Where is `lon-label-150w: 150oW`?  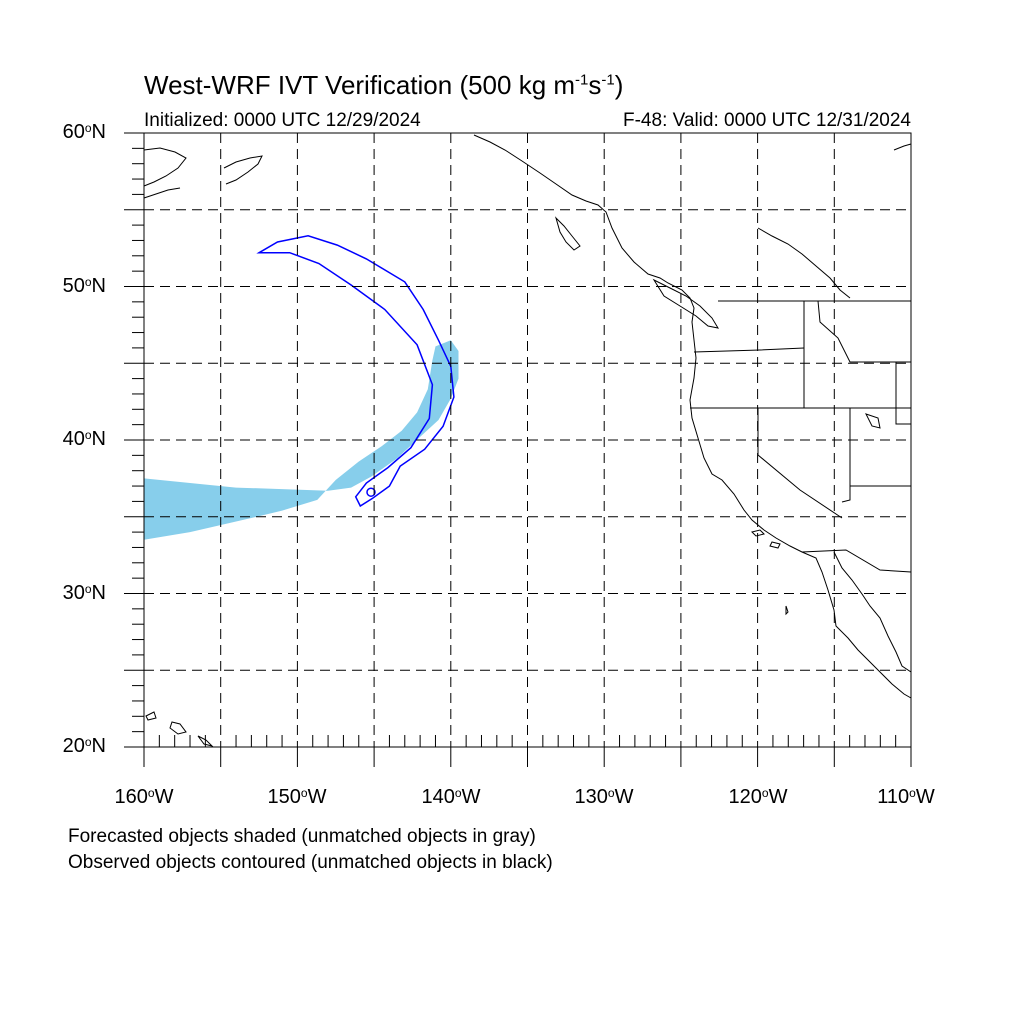
lon-label-150w: 150oW is located at coordinates (297, 797).